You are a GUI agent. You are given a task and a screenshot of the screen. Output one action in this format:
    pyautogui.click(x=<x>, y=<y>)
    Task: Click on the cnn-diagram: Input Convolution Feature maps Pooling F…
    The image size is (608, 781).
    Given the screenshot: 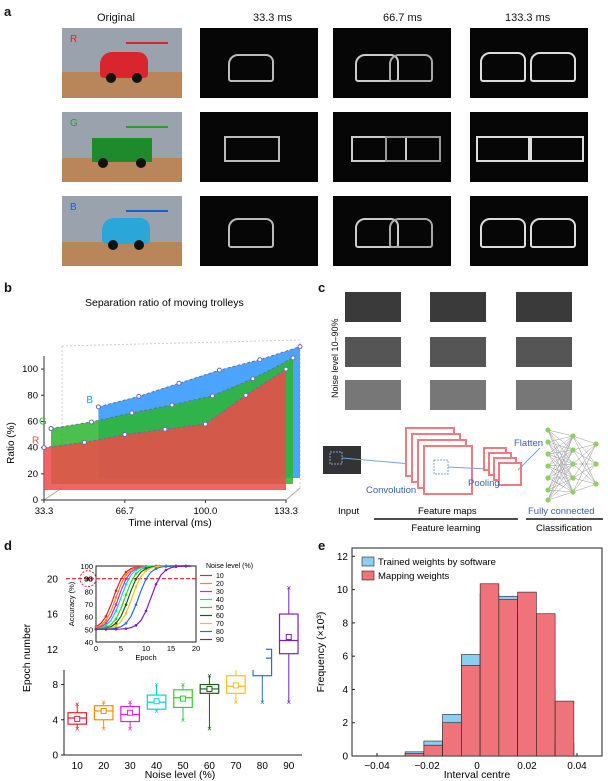 What is the action you would take?
    pyautogui.click(x=463, y=480)
    